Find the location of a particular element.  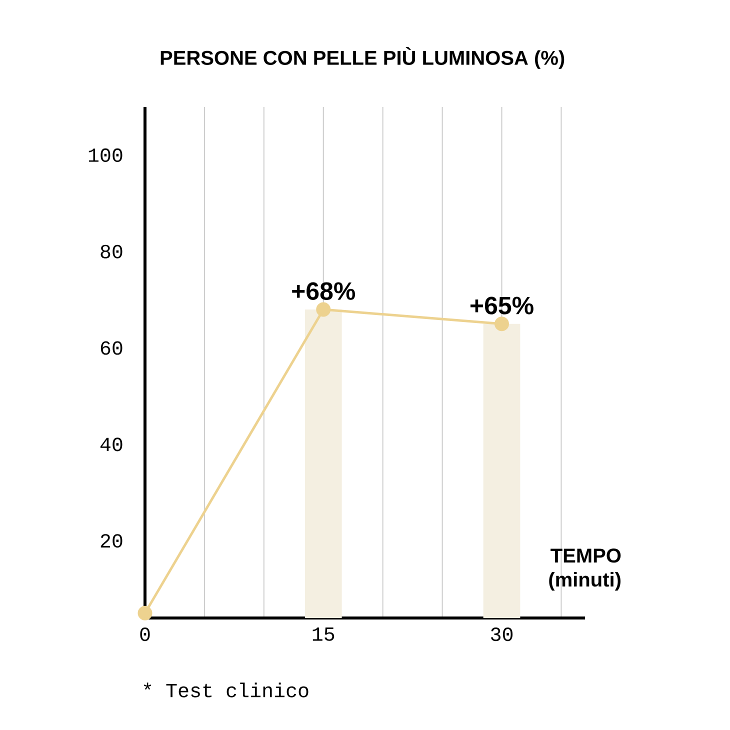

y-tick-label: 80 is located at coordinates (111, 251).